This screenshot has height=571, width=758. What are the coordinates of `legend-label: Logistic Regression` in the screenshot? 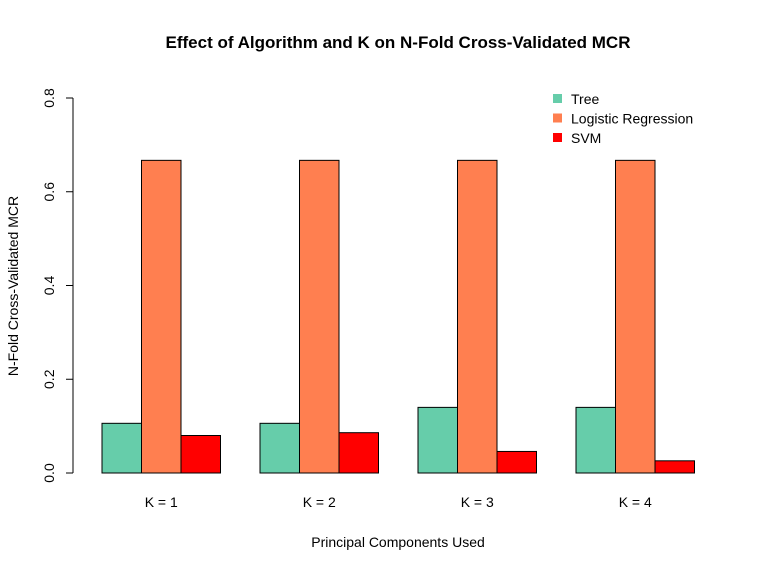 It's located at (632, 119).